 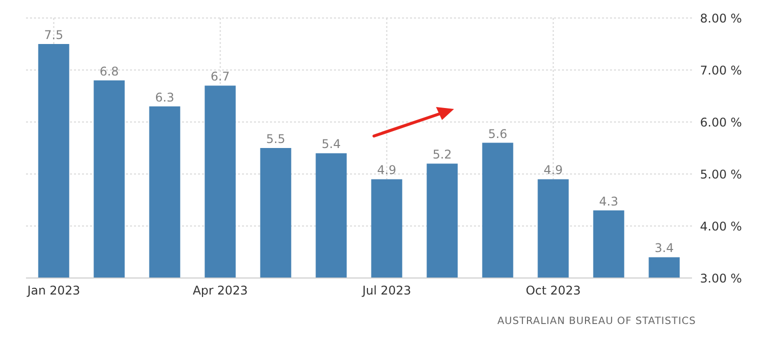 I want to click on text: AUSTRALIAN BUREAU OF STATISTICS, so click(x=596, y=321).